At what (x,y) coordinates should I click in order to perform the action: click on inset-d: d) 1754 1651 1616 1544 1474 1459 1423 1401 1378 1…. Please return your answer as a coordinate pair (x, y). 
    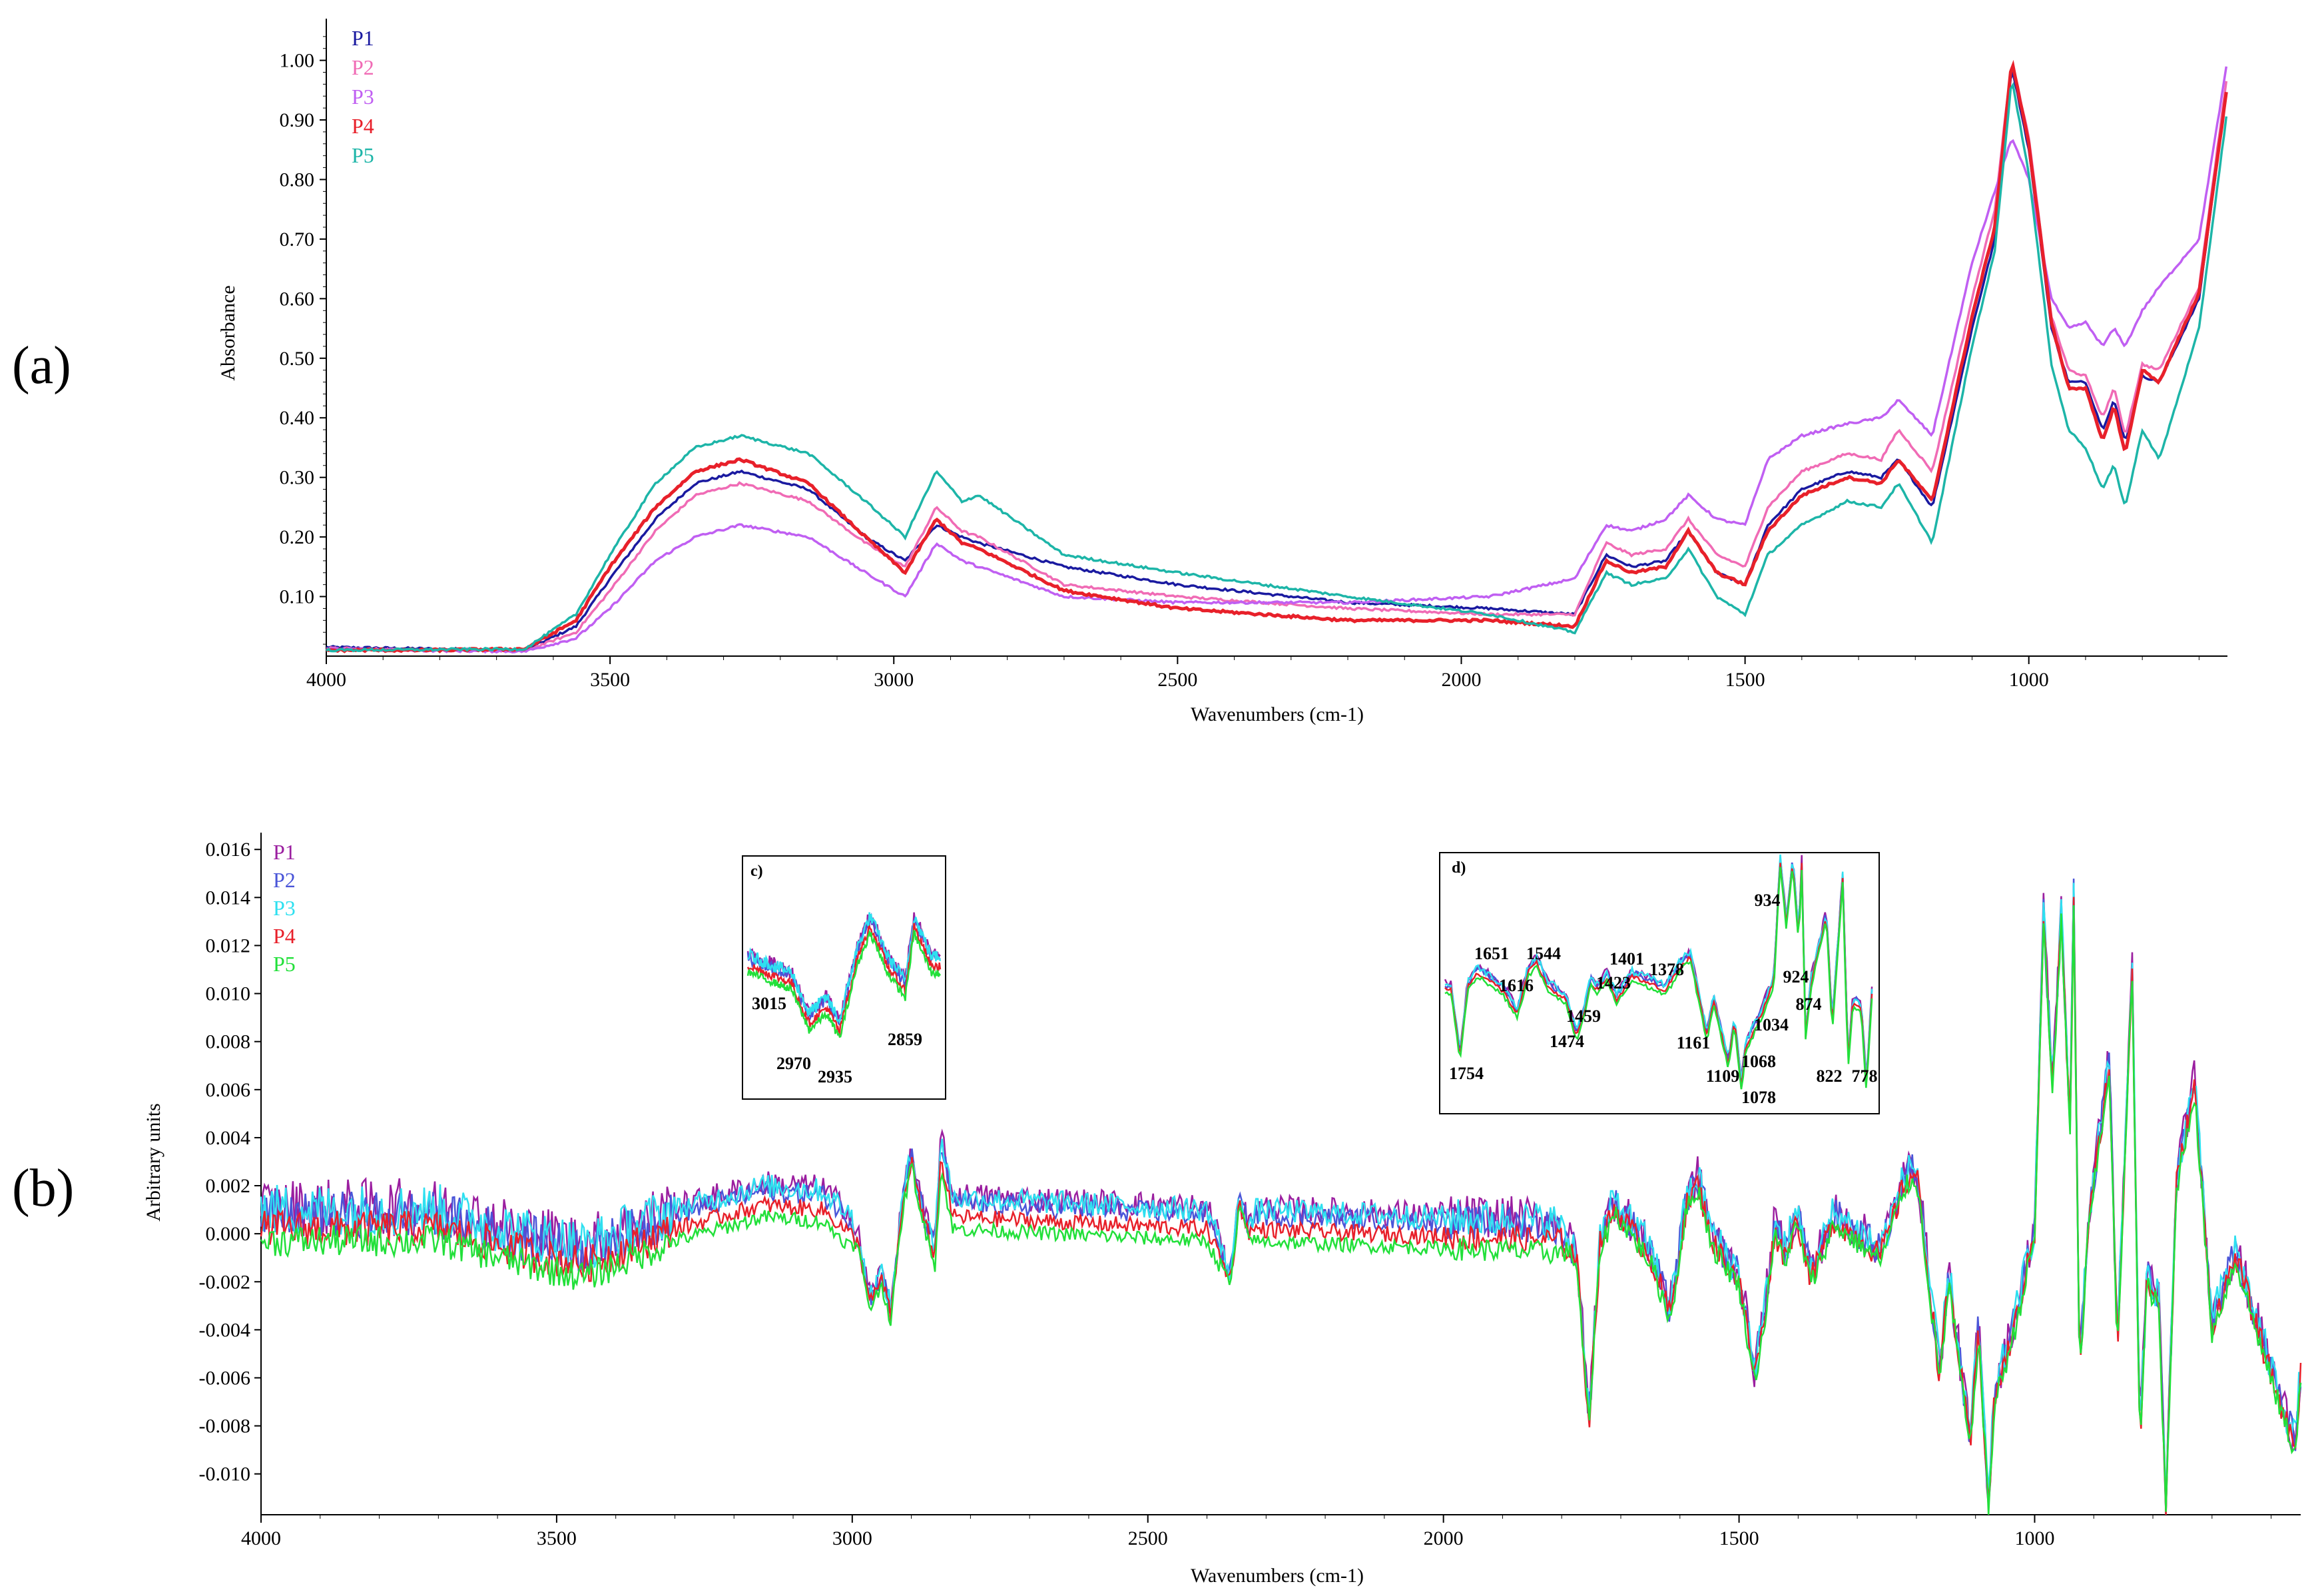
    Looking at the image, I should click on (1659, 983).